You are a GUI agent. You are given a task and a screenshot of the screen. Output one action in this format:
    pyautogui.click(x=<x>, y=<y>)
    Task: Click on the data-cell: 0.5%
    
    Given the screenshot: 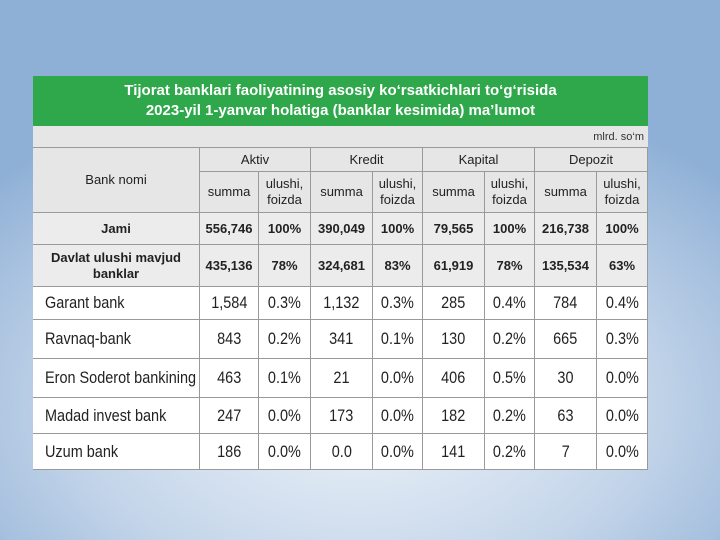 What is the action you would take?
    pyautogui.click(x=510, y=378)
    